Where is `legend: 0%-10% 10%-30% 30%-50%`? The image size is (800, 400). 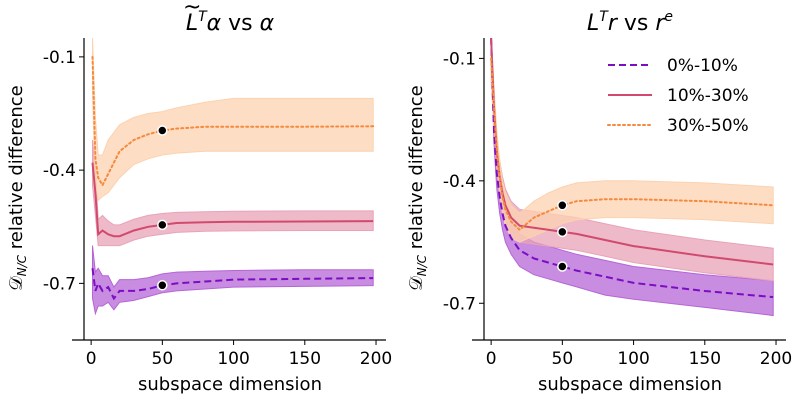
legend: 0%-10% 10%-30% 30%-50% is located at coordinates (678, 96).